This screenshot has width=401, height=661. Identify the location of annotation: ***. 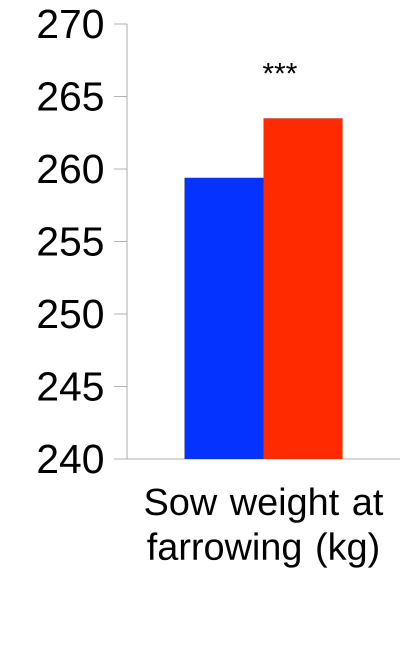
(279, 68).